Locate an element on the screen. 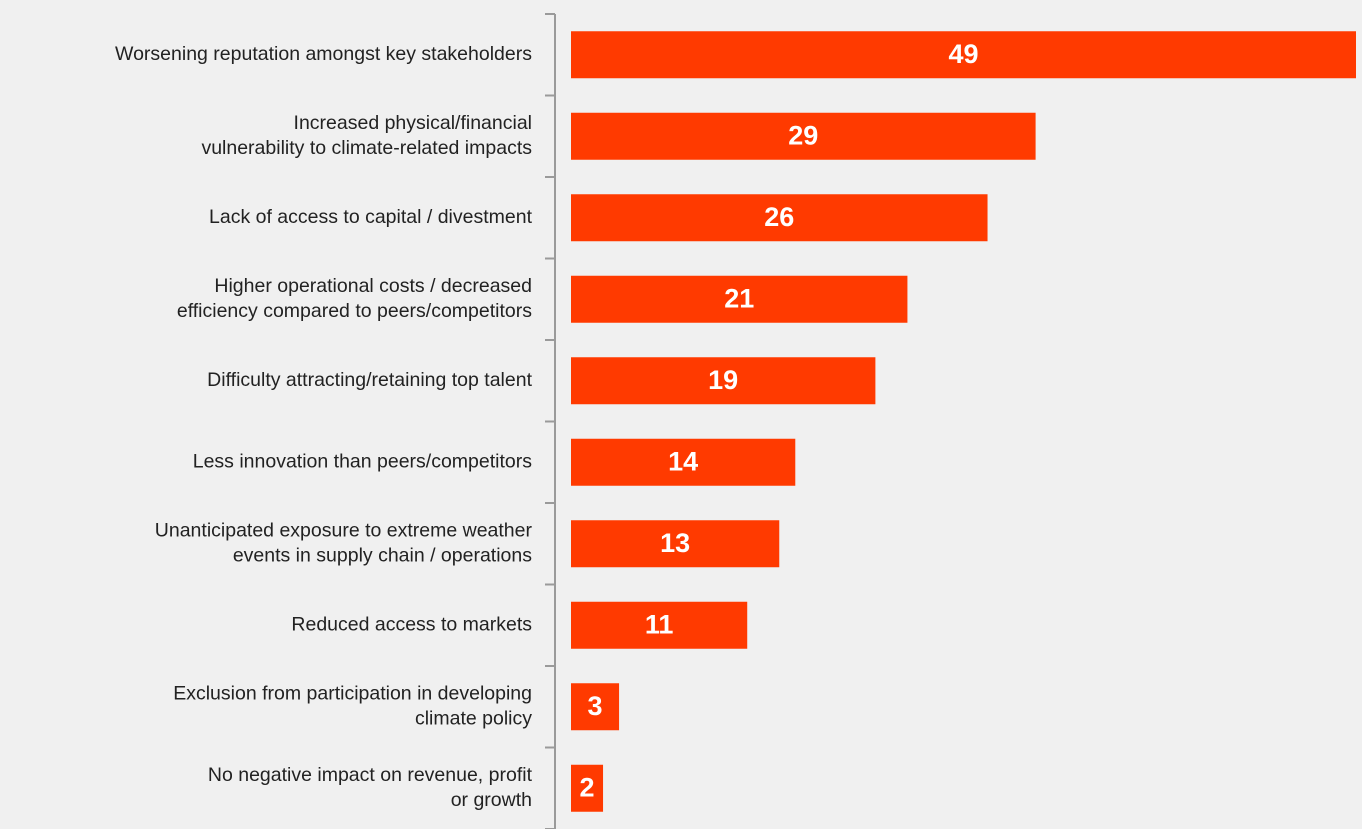 The height and width of the screenshot is (829, 1362). bar-value-label: 2 is located at coordinates (587, 787).